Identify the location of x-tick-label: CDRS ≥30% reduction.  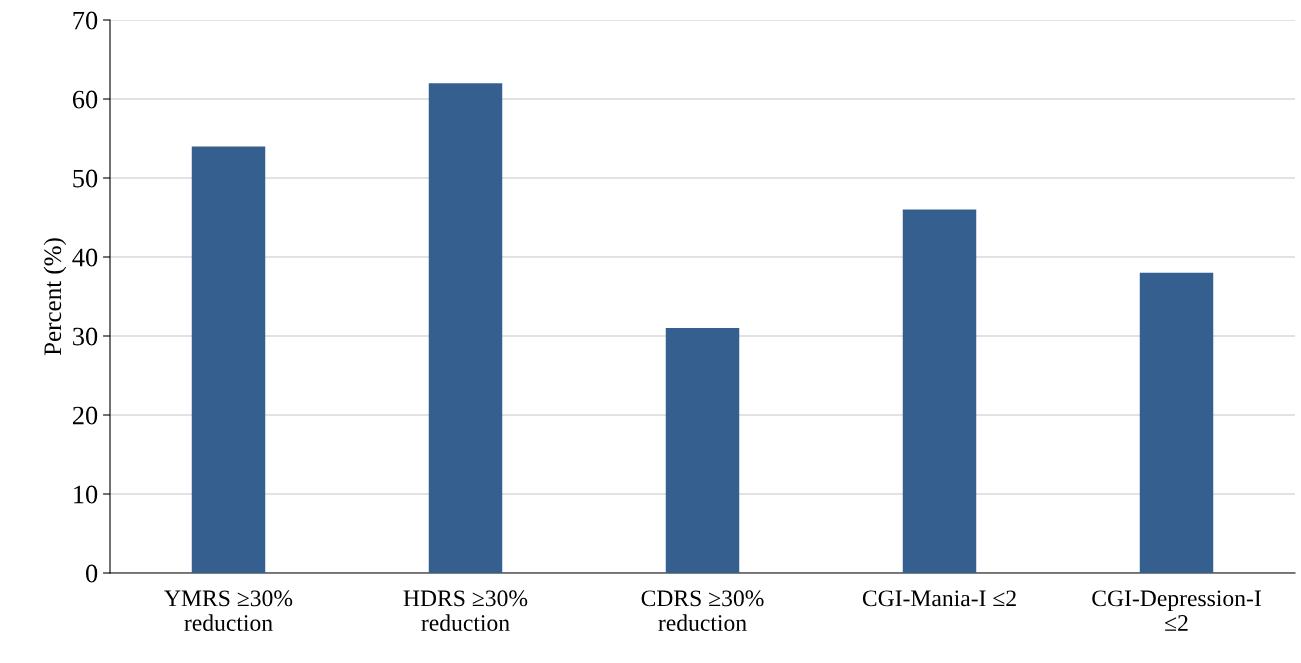
(702, 610).